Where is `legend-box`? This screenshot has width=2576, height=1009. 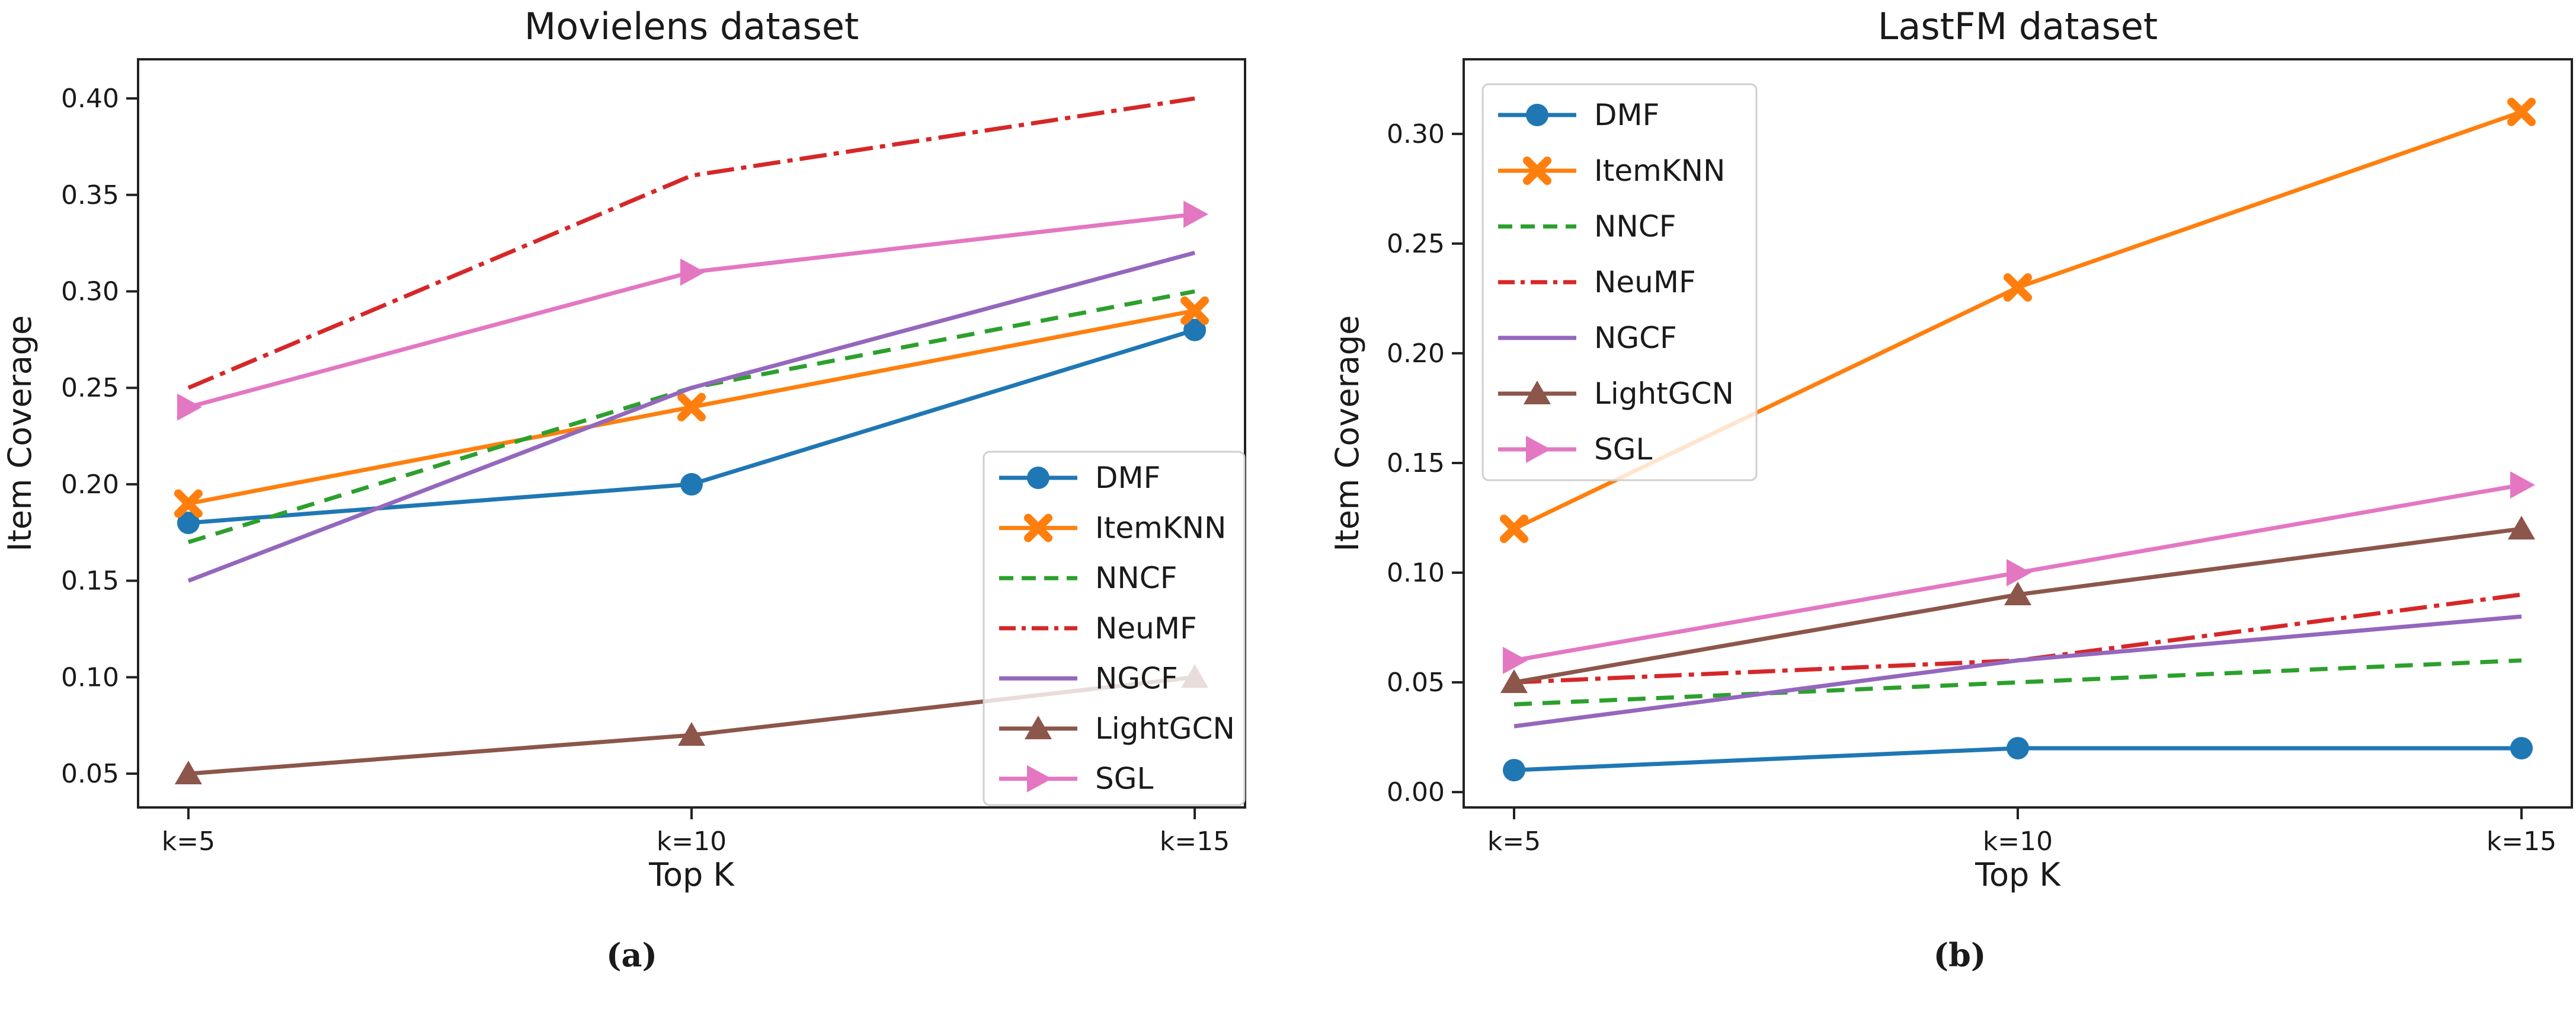
legend-box is located at coordinates (1619, 282).